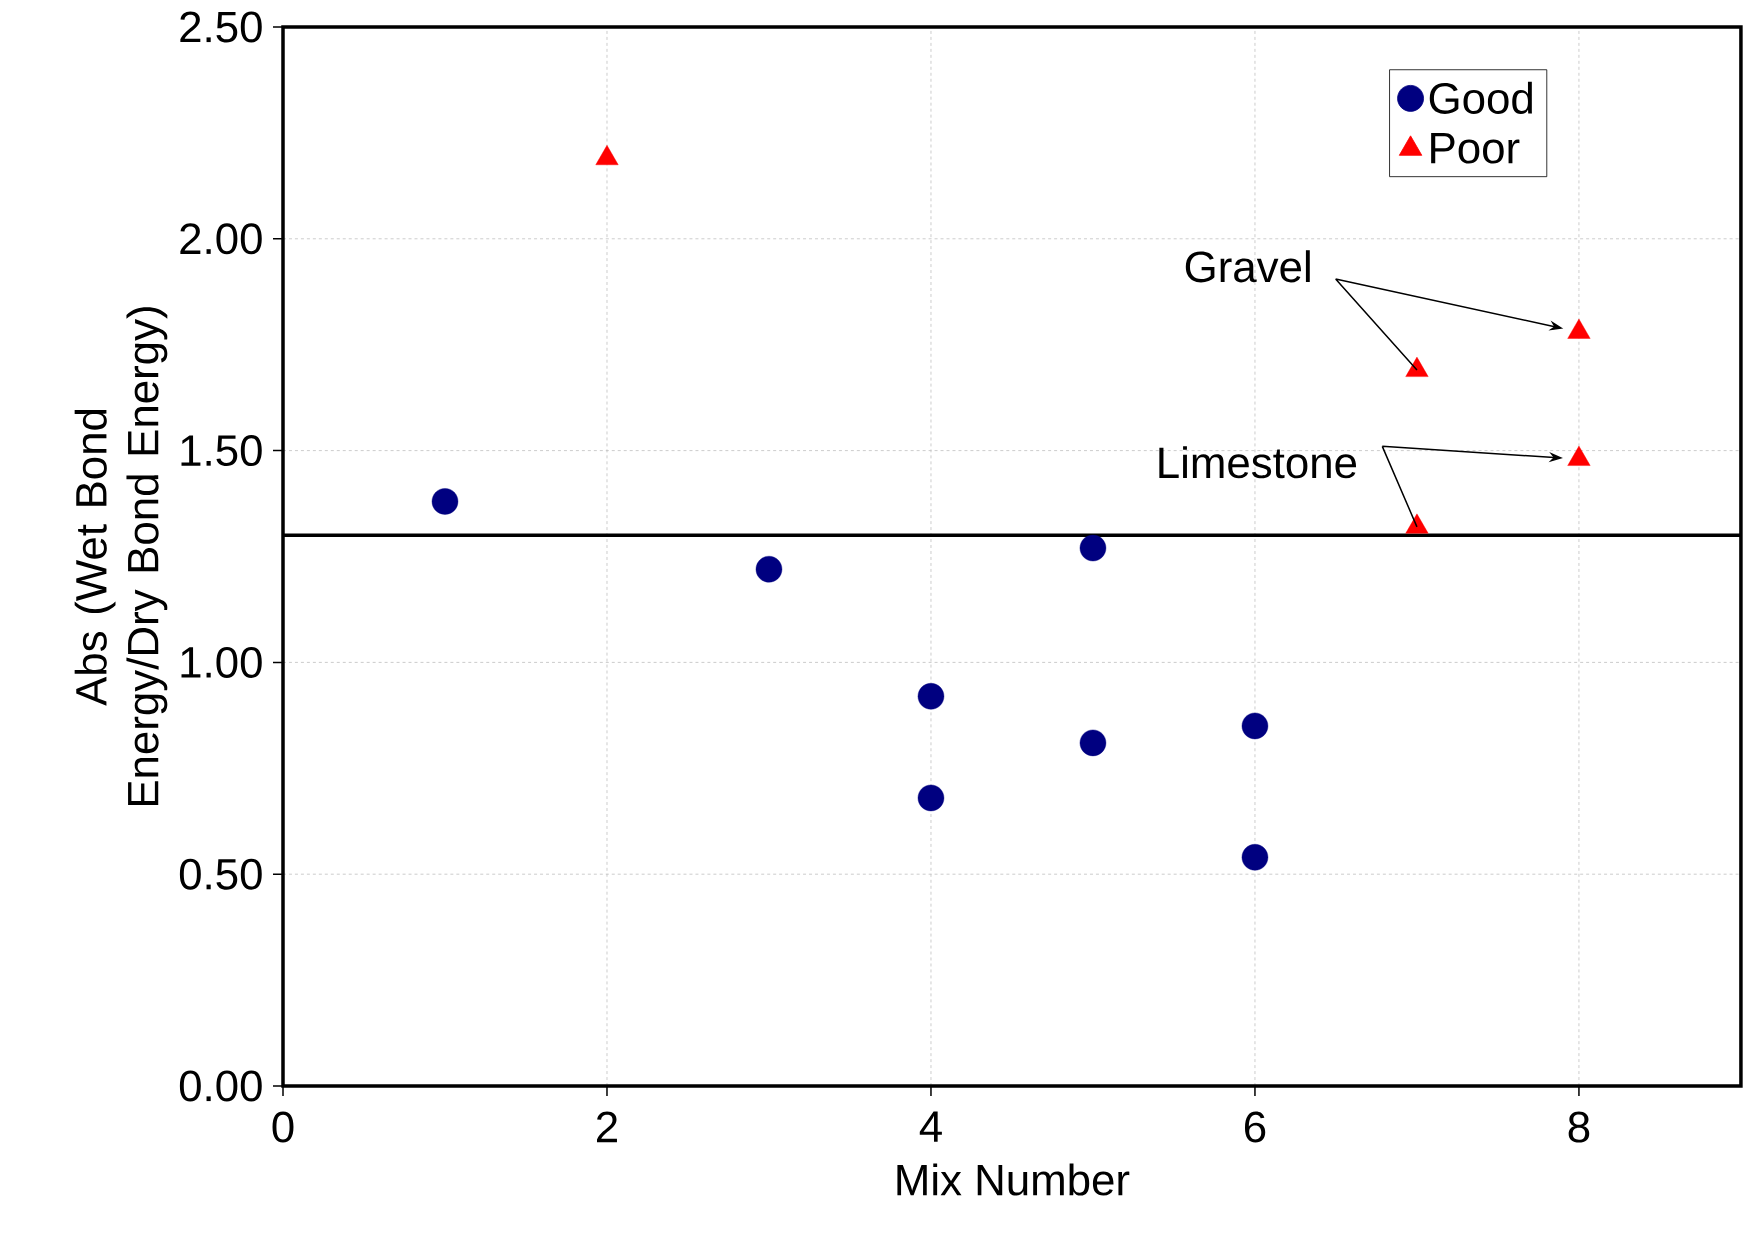 Image resolution: width=1759 pixels, height=1259 pixels. Describe the element at coordinates (220, 874) in the screenshot. I see `y-tick-label: 0.50` at that location.